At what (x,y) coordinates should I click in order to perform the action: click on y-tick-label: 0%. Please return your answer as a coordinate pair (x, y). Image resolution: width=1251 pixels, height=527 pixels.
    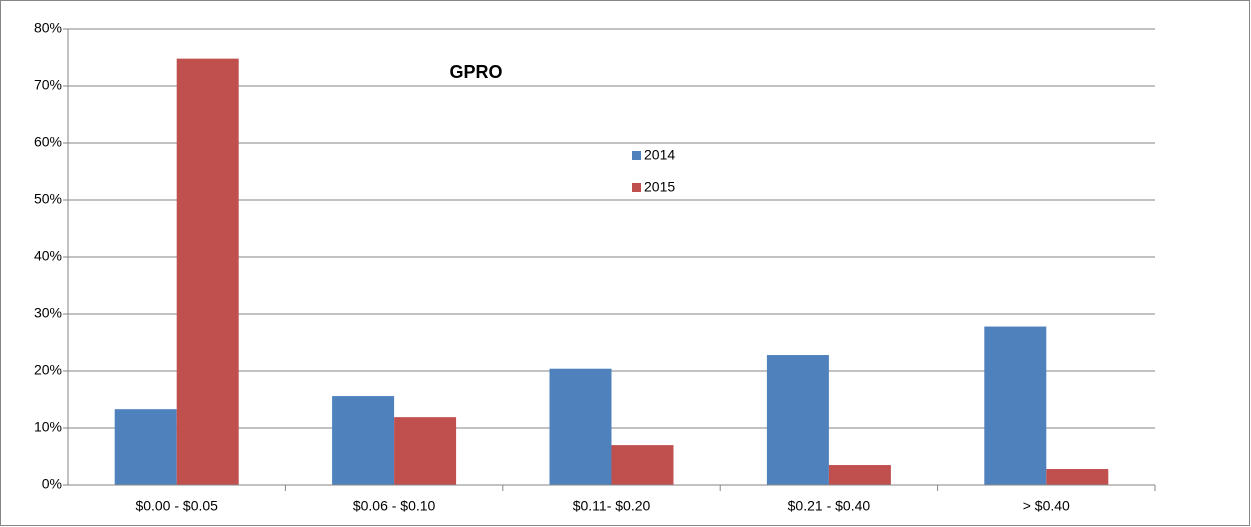
    Looking at the image, I should click on (52, 484).